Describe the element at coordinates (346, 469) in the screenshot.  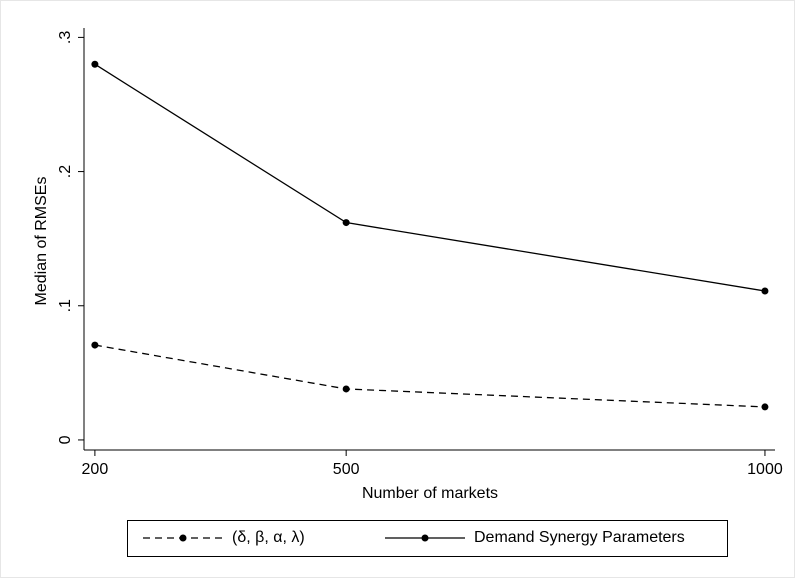
I see `x-tick-label: 500` at that location.